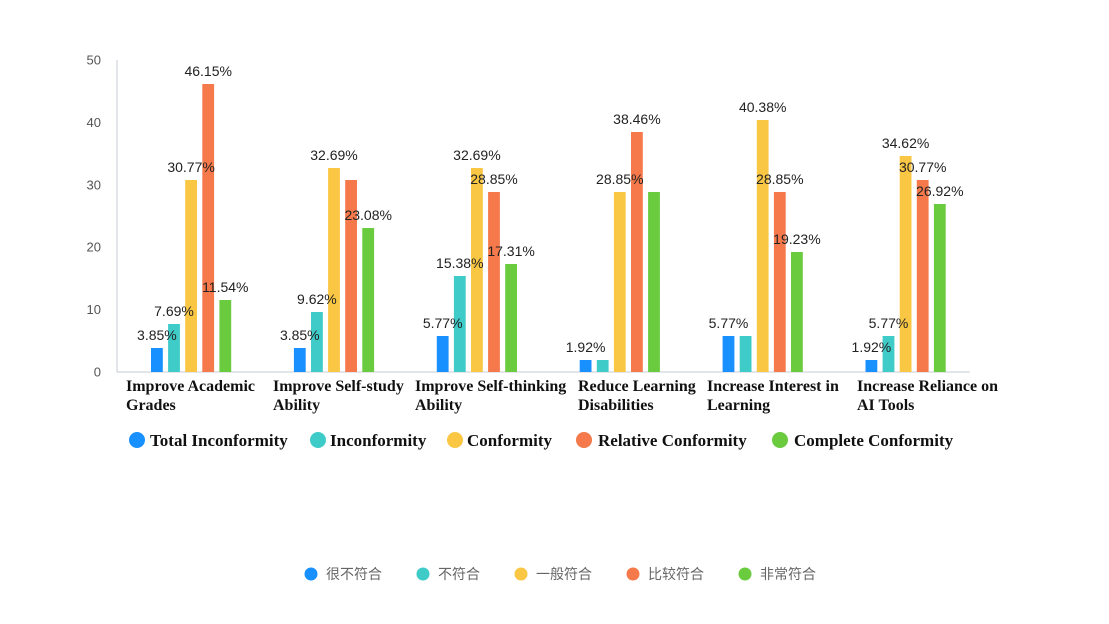  Describe the element at coordinates (762, 107) in the screenshot. I see `data-label-conformity-increase-interest-in-learning: 40.38%` at that location.